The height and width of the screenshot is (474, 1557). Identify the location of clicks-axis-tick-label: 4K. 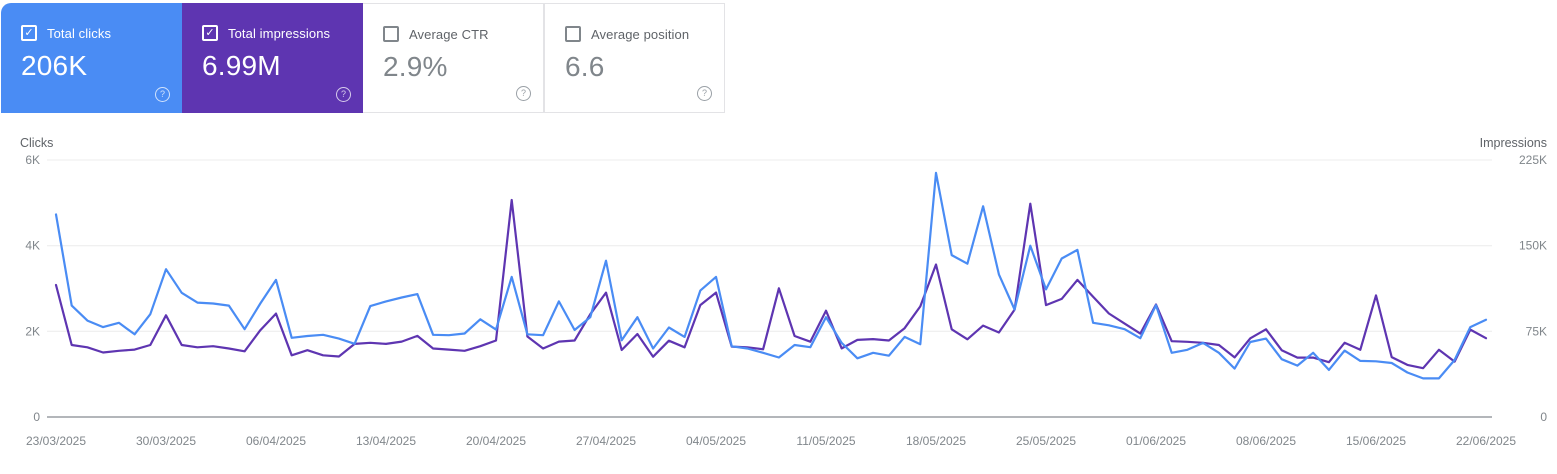
(32, 246).